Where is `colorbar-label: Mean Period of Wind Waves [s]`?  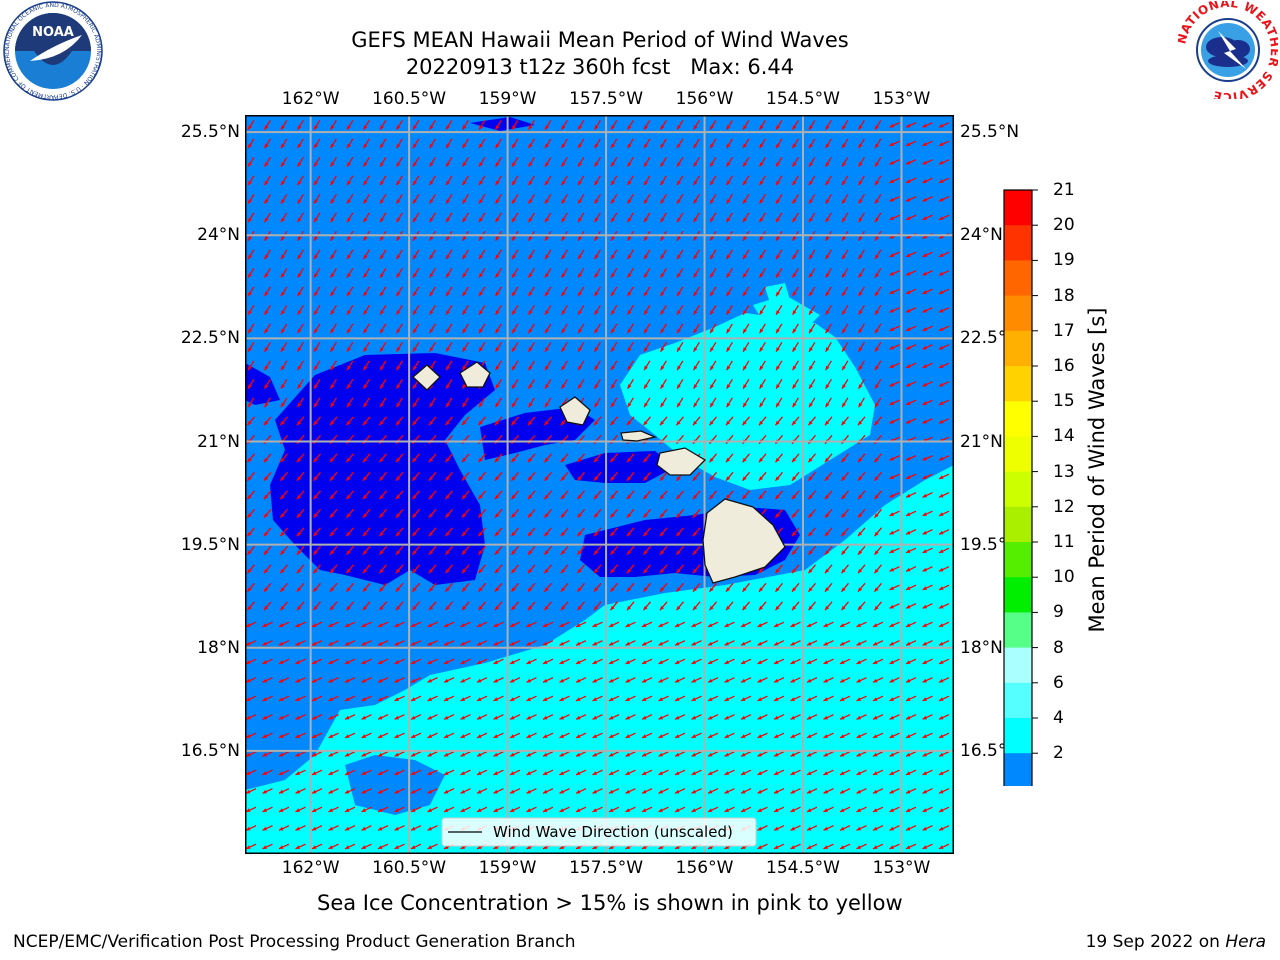
colorbar-label: Mean Period of Wind Waves [s] is located at coordinates (1097, 470).